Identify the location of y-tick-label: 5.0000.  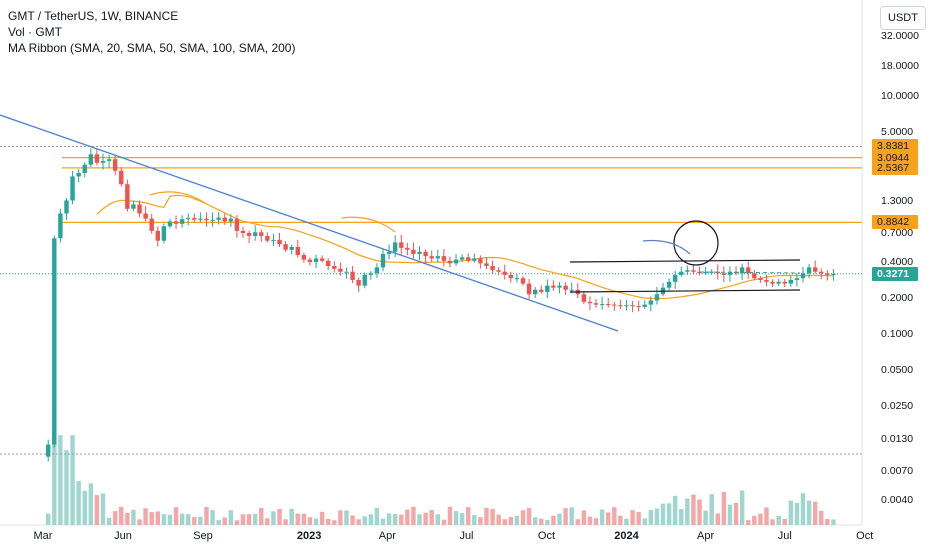
(897, 131).